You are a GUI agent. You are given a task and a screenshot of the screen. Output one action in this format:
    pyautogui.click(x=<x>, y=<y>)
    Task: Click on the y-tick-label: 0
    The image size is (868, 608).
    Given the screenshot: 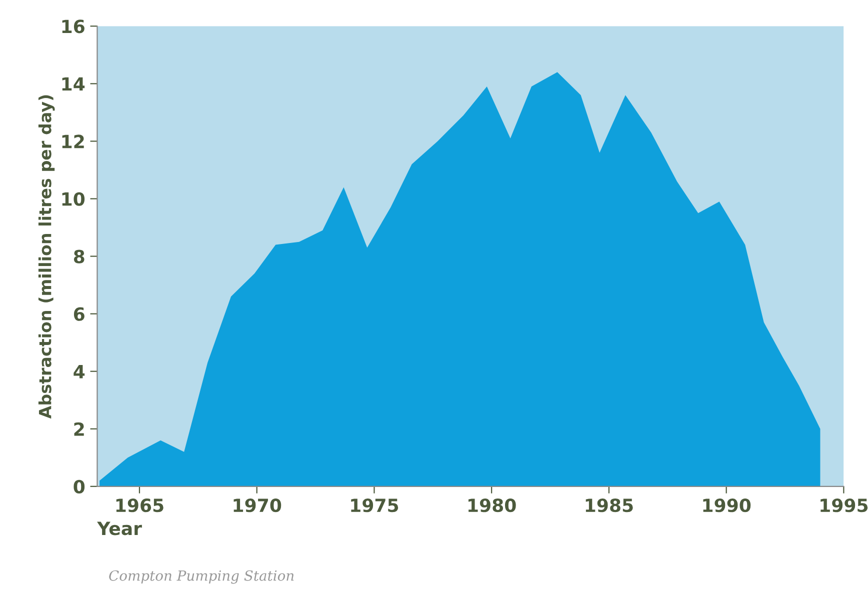 What is the action you would take?
    pyautogui.click(x=79, y=487)
    